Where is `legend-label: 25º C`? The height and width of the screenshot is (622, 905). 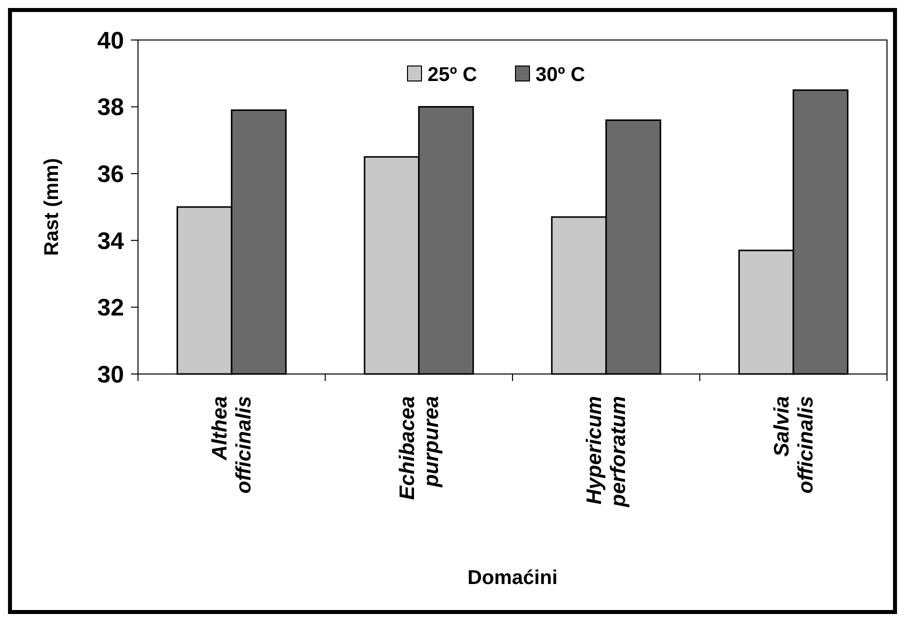 legend-label: 25º C is located at coordinates (453, 75).